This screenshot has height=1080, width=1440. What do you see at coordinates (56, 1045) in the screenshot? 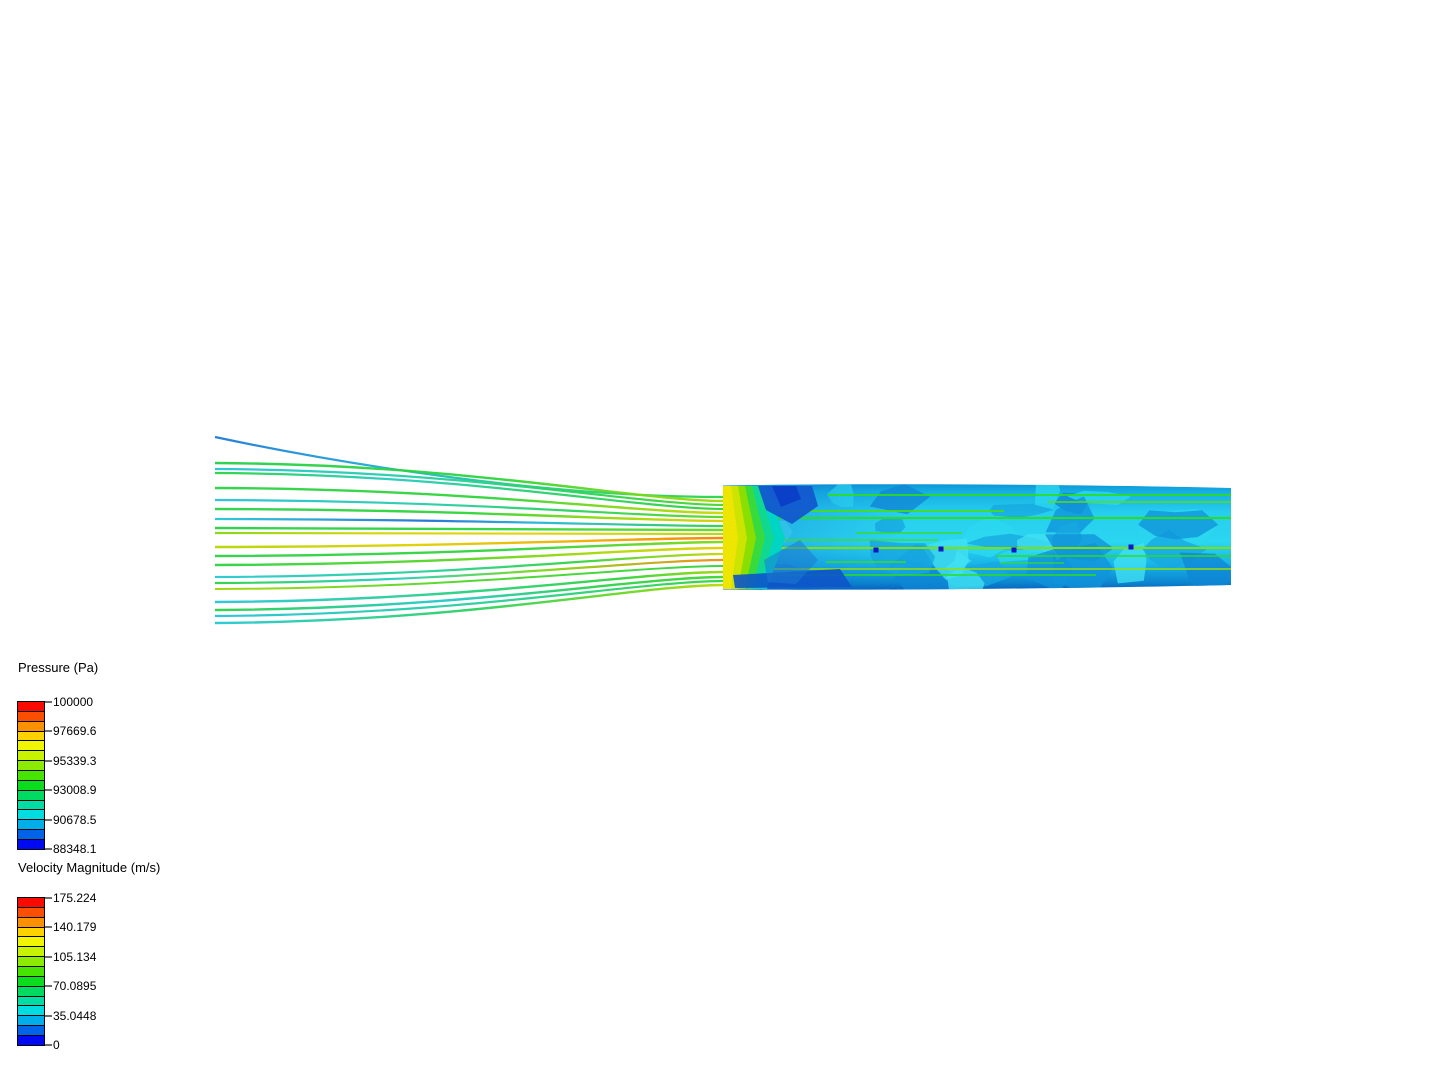
I see `velocity-tick-label: 0` at bounding box center [56, 1045].